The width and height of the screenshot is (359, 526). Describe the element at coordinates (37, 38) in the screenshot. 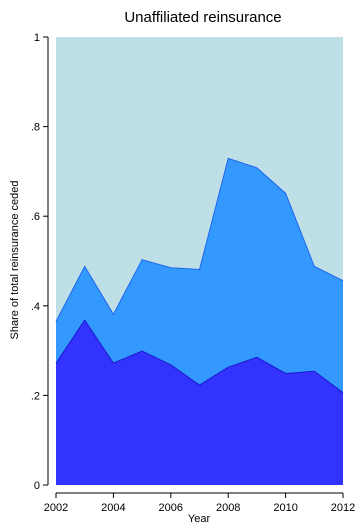

I see `y-tick-label: 1` at that location.